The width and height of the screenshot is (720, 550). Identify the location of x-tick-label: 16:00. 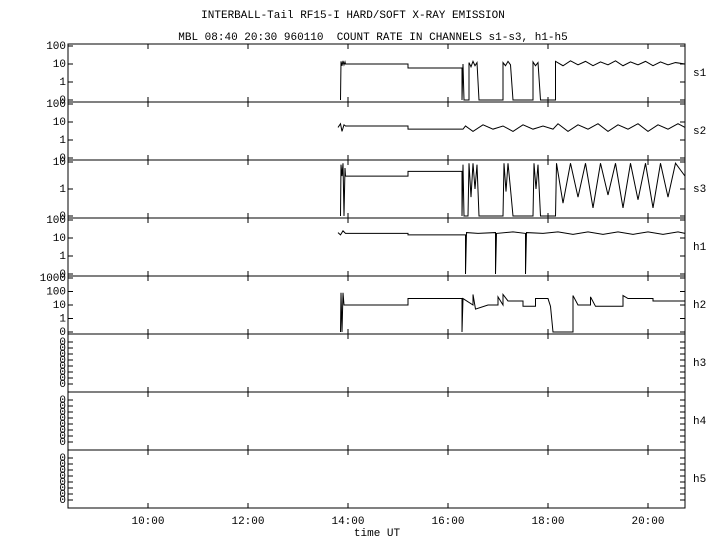
(447, 522).